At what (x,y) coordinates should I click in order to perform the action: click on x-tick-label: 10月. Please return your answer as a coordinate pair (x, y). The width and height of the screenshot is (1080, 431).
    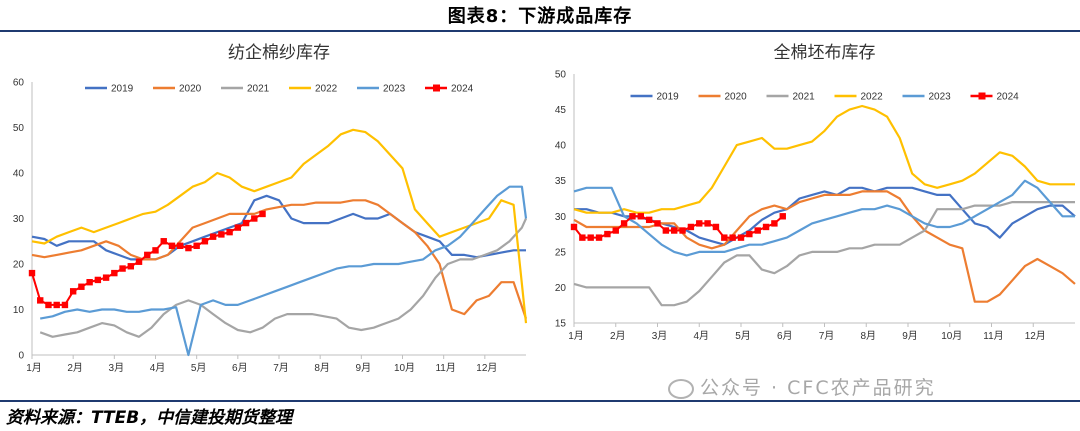
    Looking at the image, I should click on (951, 336).